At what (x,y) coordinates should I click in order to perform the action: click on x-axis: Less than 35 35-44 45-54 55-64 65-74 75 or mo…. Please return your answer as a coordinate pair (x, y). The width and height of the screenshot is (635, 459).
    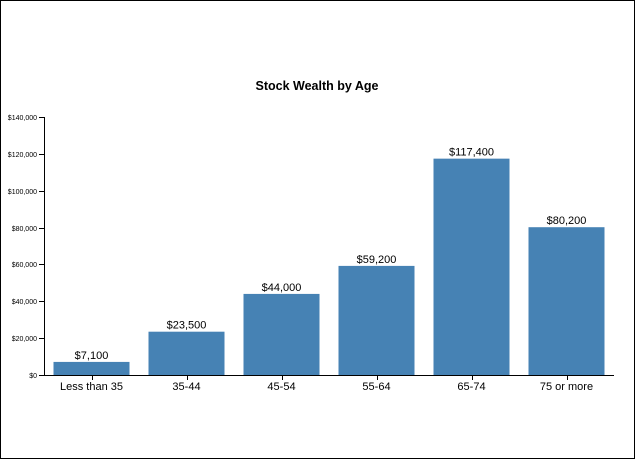
    Looking at the image, I should click on (329, 384).